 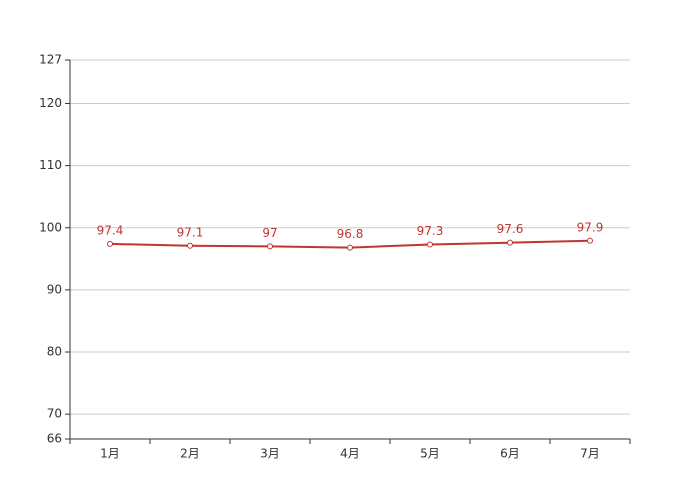 What do you see at coordinates (54, 289) in the screenshot?
I see `y-tick-label: 90` at bounding box center [54, 289].